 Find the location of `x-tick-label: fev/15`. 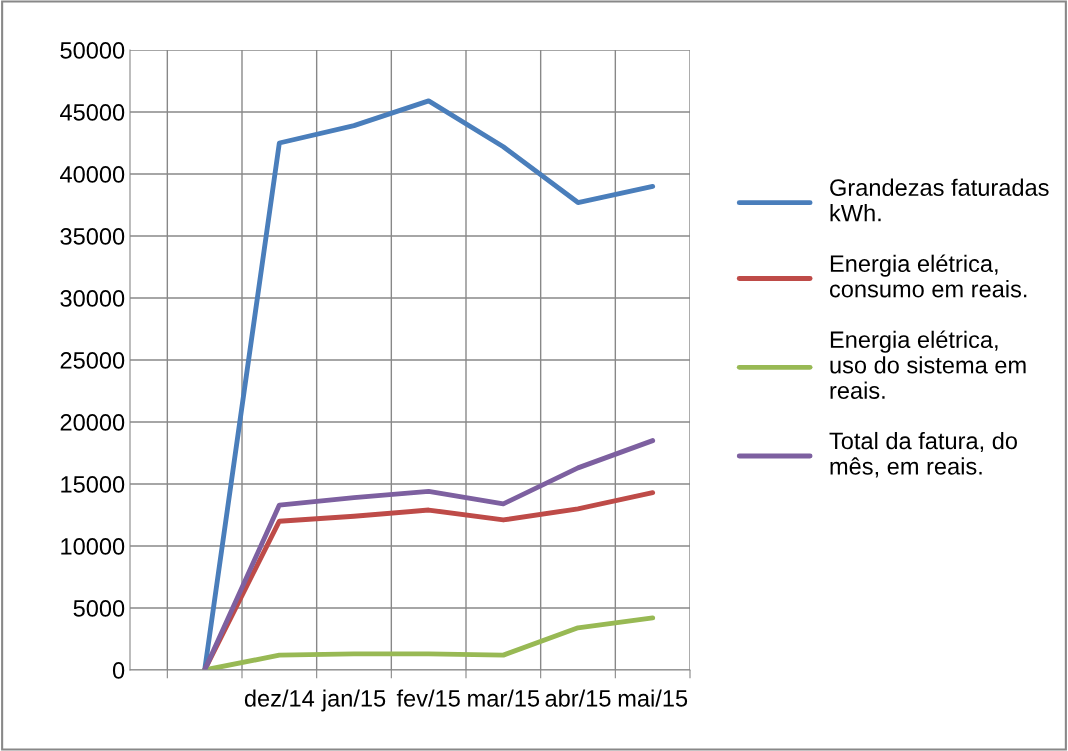

x-tick-label: fev/15 is located at coordinates (428, 698).